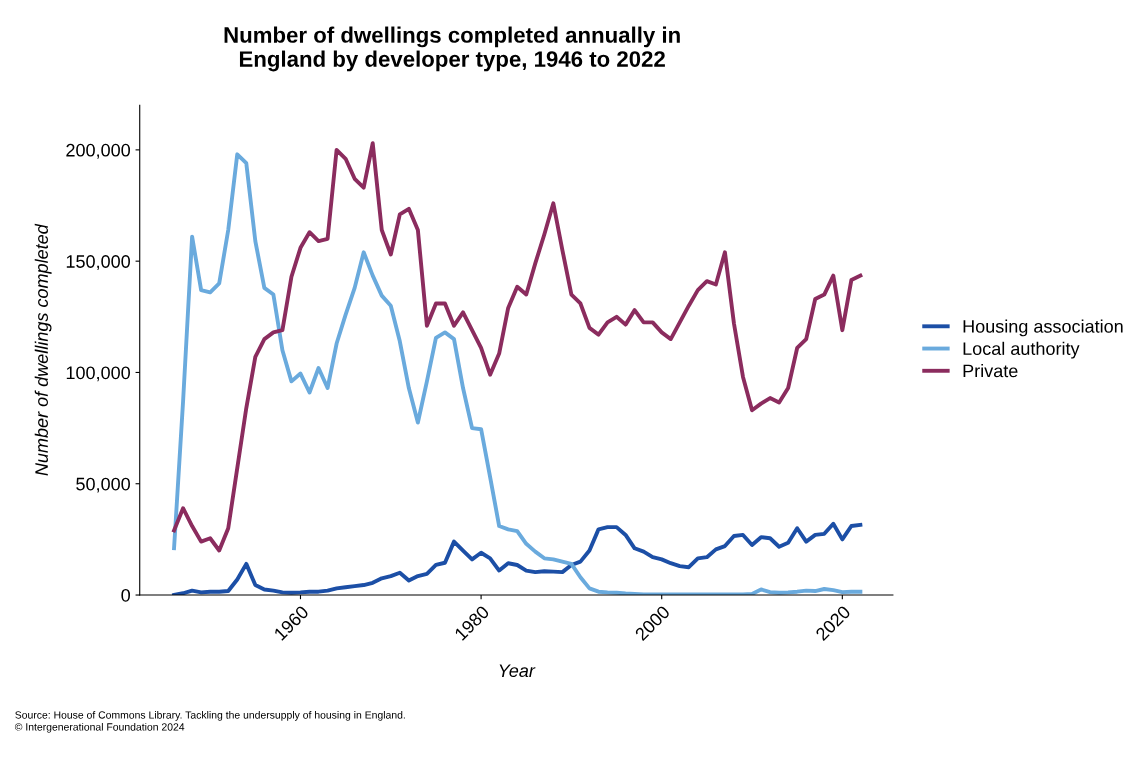  I want to click on x-axis-title: Year, so click(517, 671).